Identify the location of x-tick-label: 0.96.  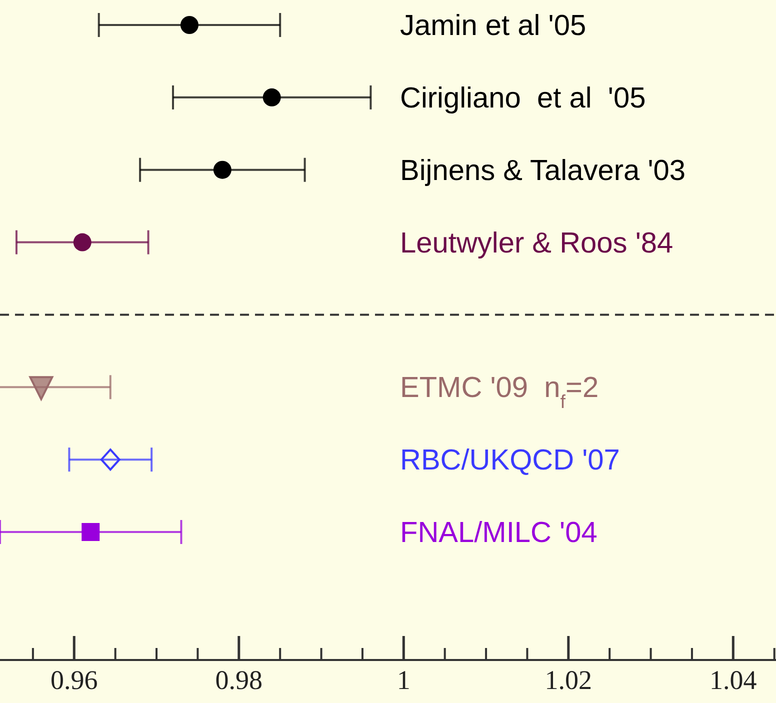
(74, 680).